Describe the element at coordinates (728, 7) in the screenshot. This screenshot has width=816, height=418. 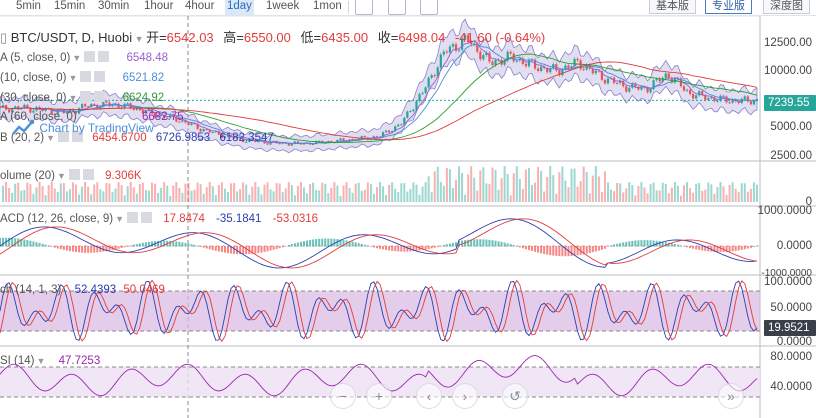
I see `pro-view-button: 专业版` at that location.